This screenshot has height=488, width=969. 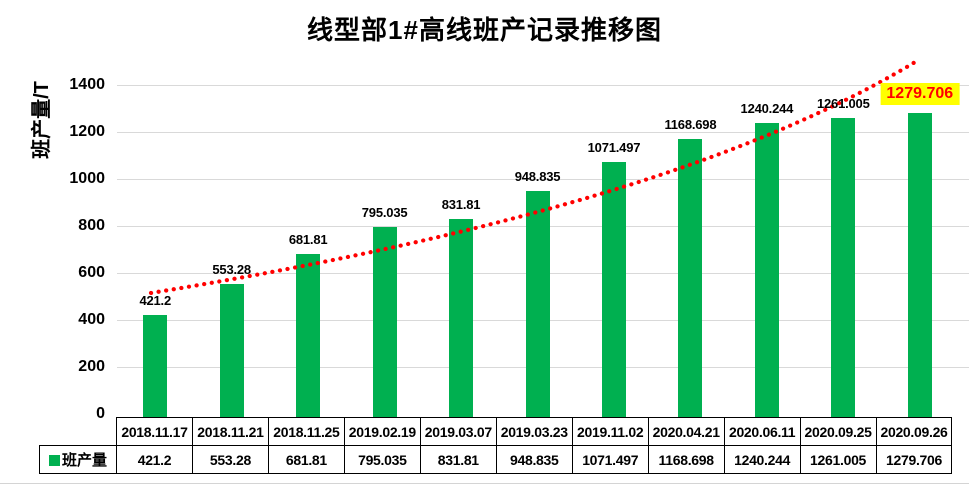 What do you see at coordinates (154, 459) in the screenshot?
I see `table-value-cell: 421.2` at bounding box center [154, 459].